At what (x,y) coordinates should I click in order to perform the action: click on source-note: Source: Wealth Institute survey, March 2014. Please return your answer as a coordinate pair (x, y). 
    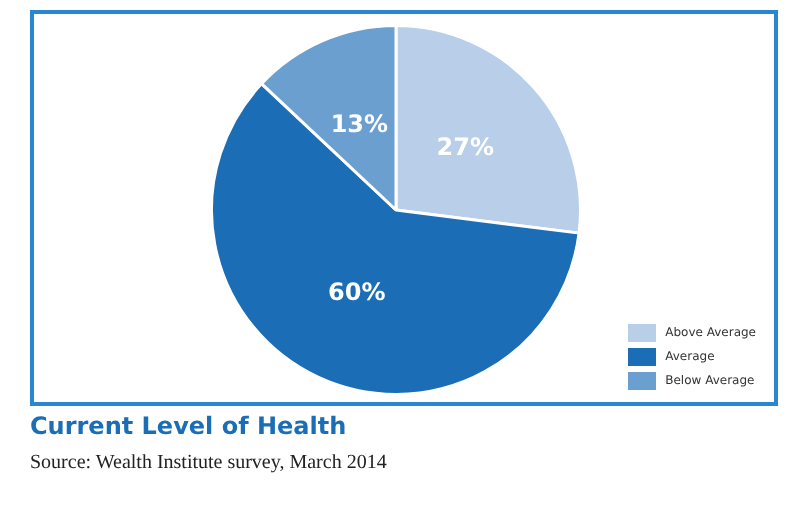
    Looking at the image, I should click on (208, 463).